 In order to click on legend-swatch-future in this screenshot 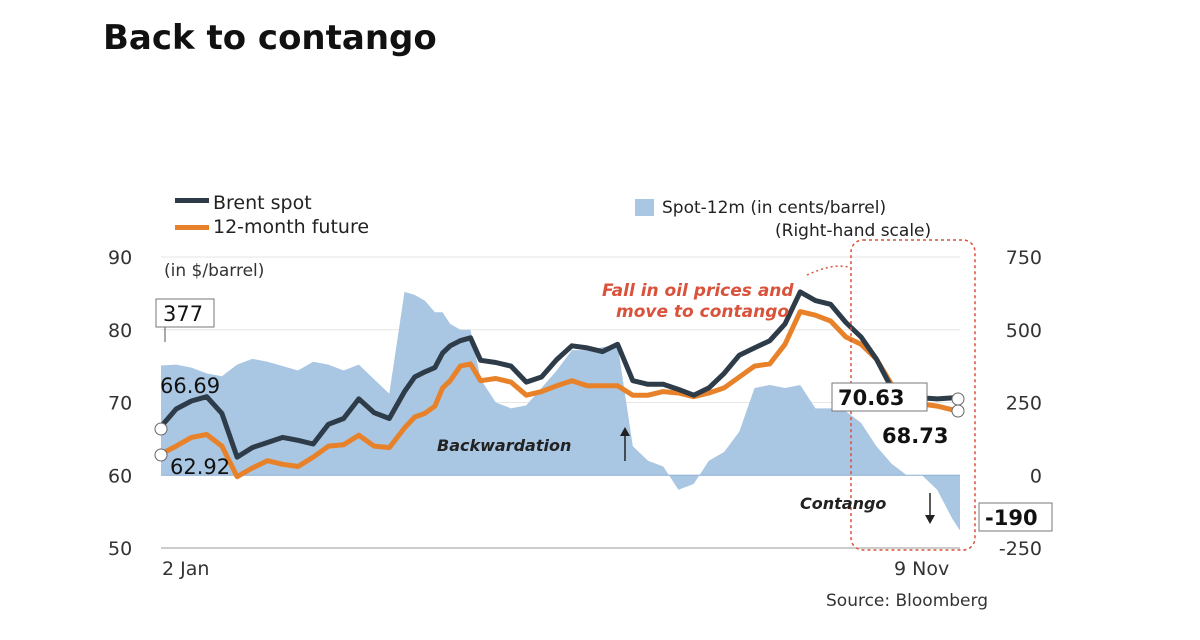, I will do `click(192, 227)`.